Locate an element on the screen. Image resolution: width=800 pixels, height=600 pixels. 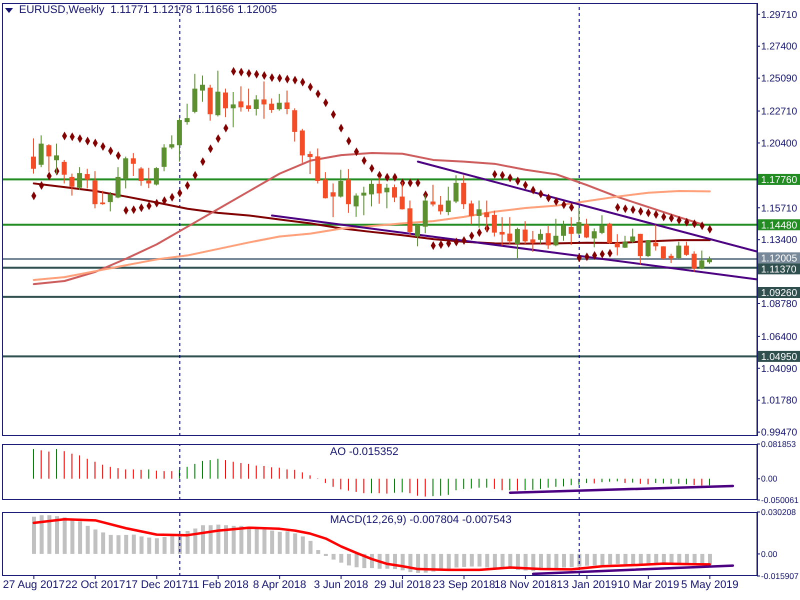
y-tick-label: 1.15710 is located at coordinates (779, 208).